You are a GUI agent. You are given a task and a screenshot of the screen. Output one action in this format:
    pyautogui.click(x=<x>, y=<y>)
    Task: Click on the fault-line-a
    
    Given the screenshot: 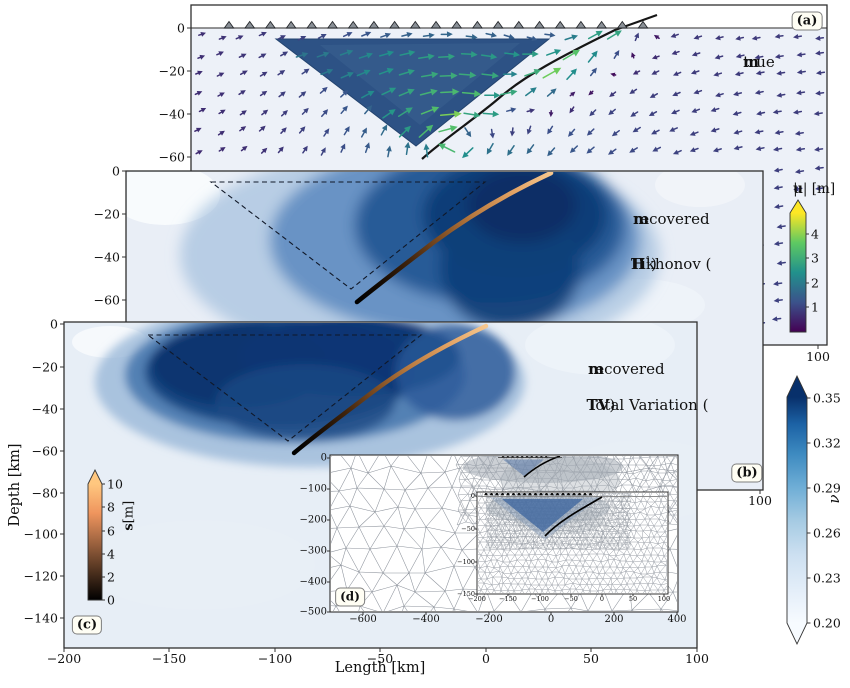 What is the action you would take?
    pyautogui.click(x=539, y=86)
    